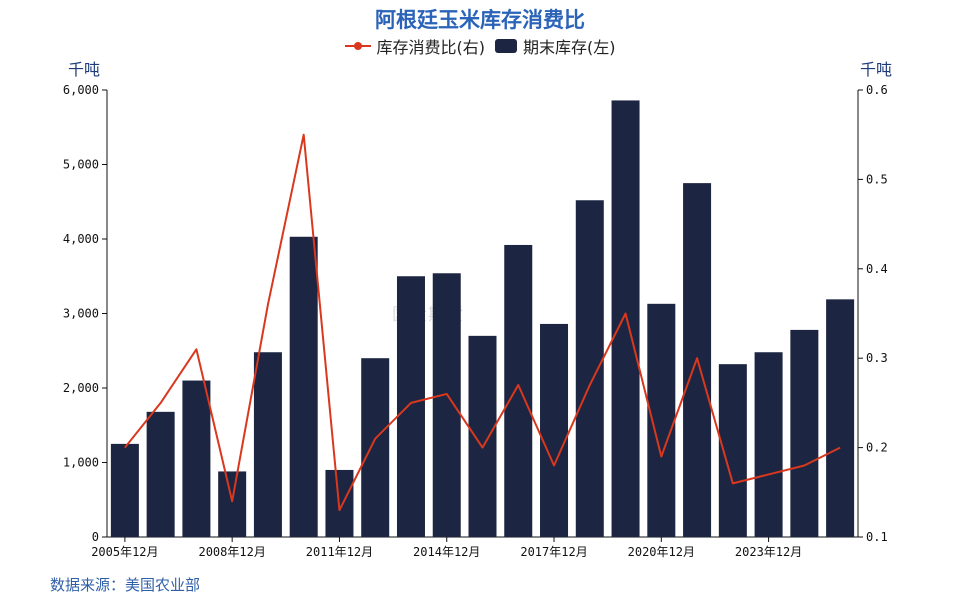 The width and height of the screenshot is (960, 600). What do you see at coordinates (569, 47) in the screenshot?
I see `legend-label-stock: 期末库存(左)` at bounding box center [569, 47].